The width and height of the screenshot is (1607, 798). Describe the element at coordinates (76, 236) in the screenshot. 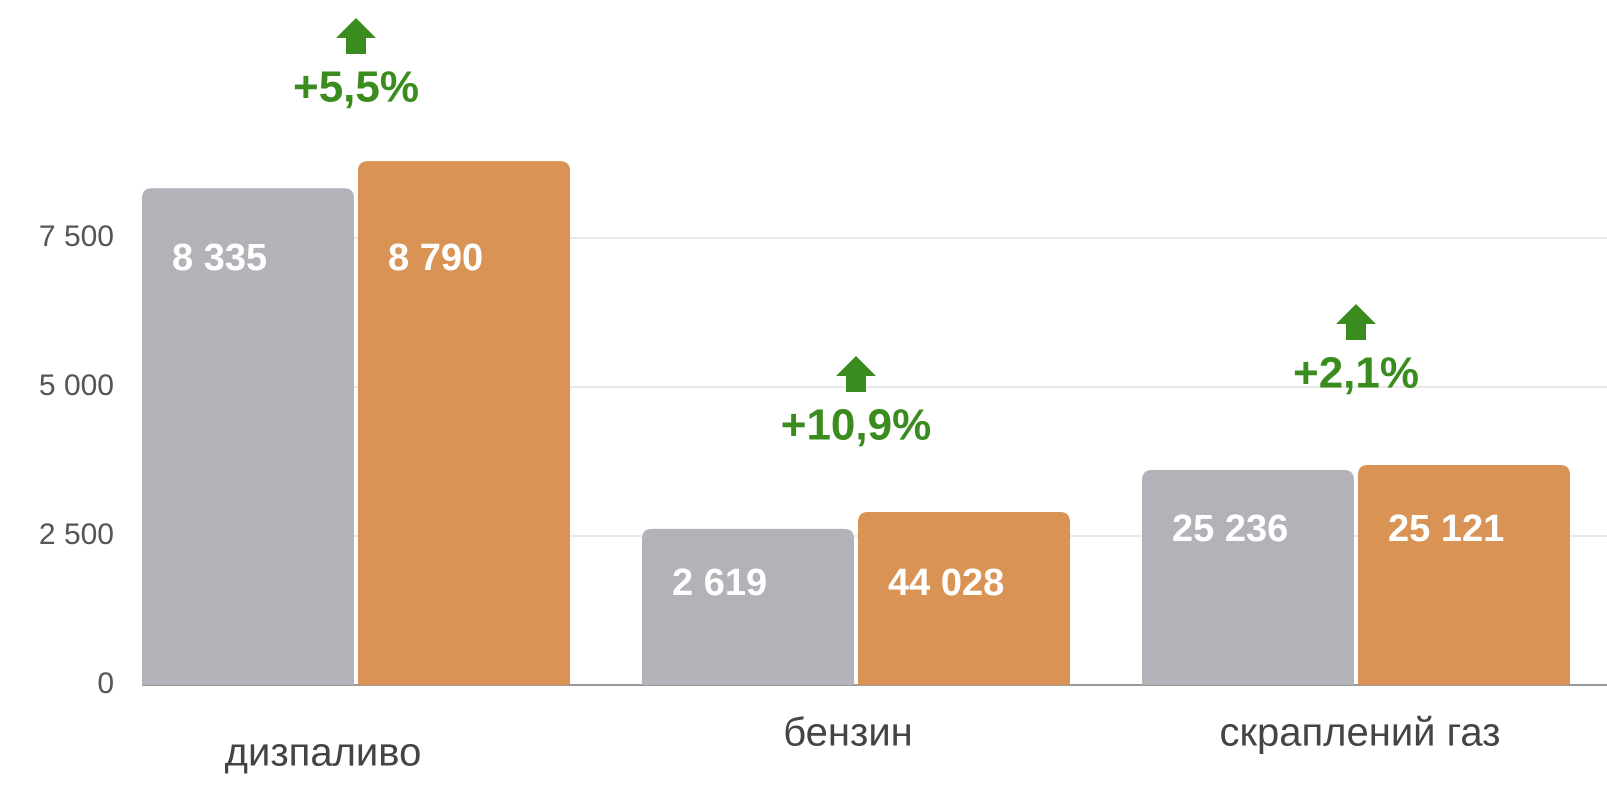

I see `y-tick-label: 7 500` at that location.